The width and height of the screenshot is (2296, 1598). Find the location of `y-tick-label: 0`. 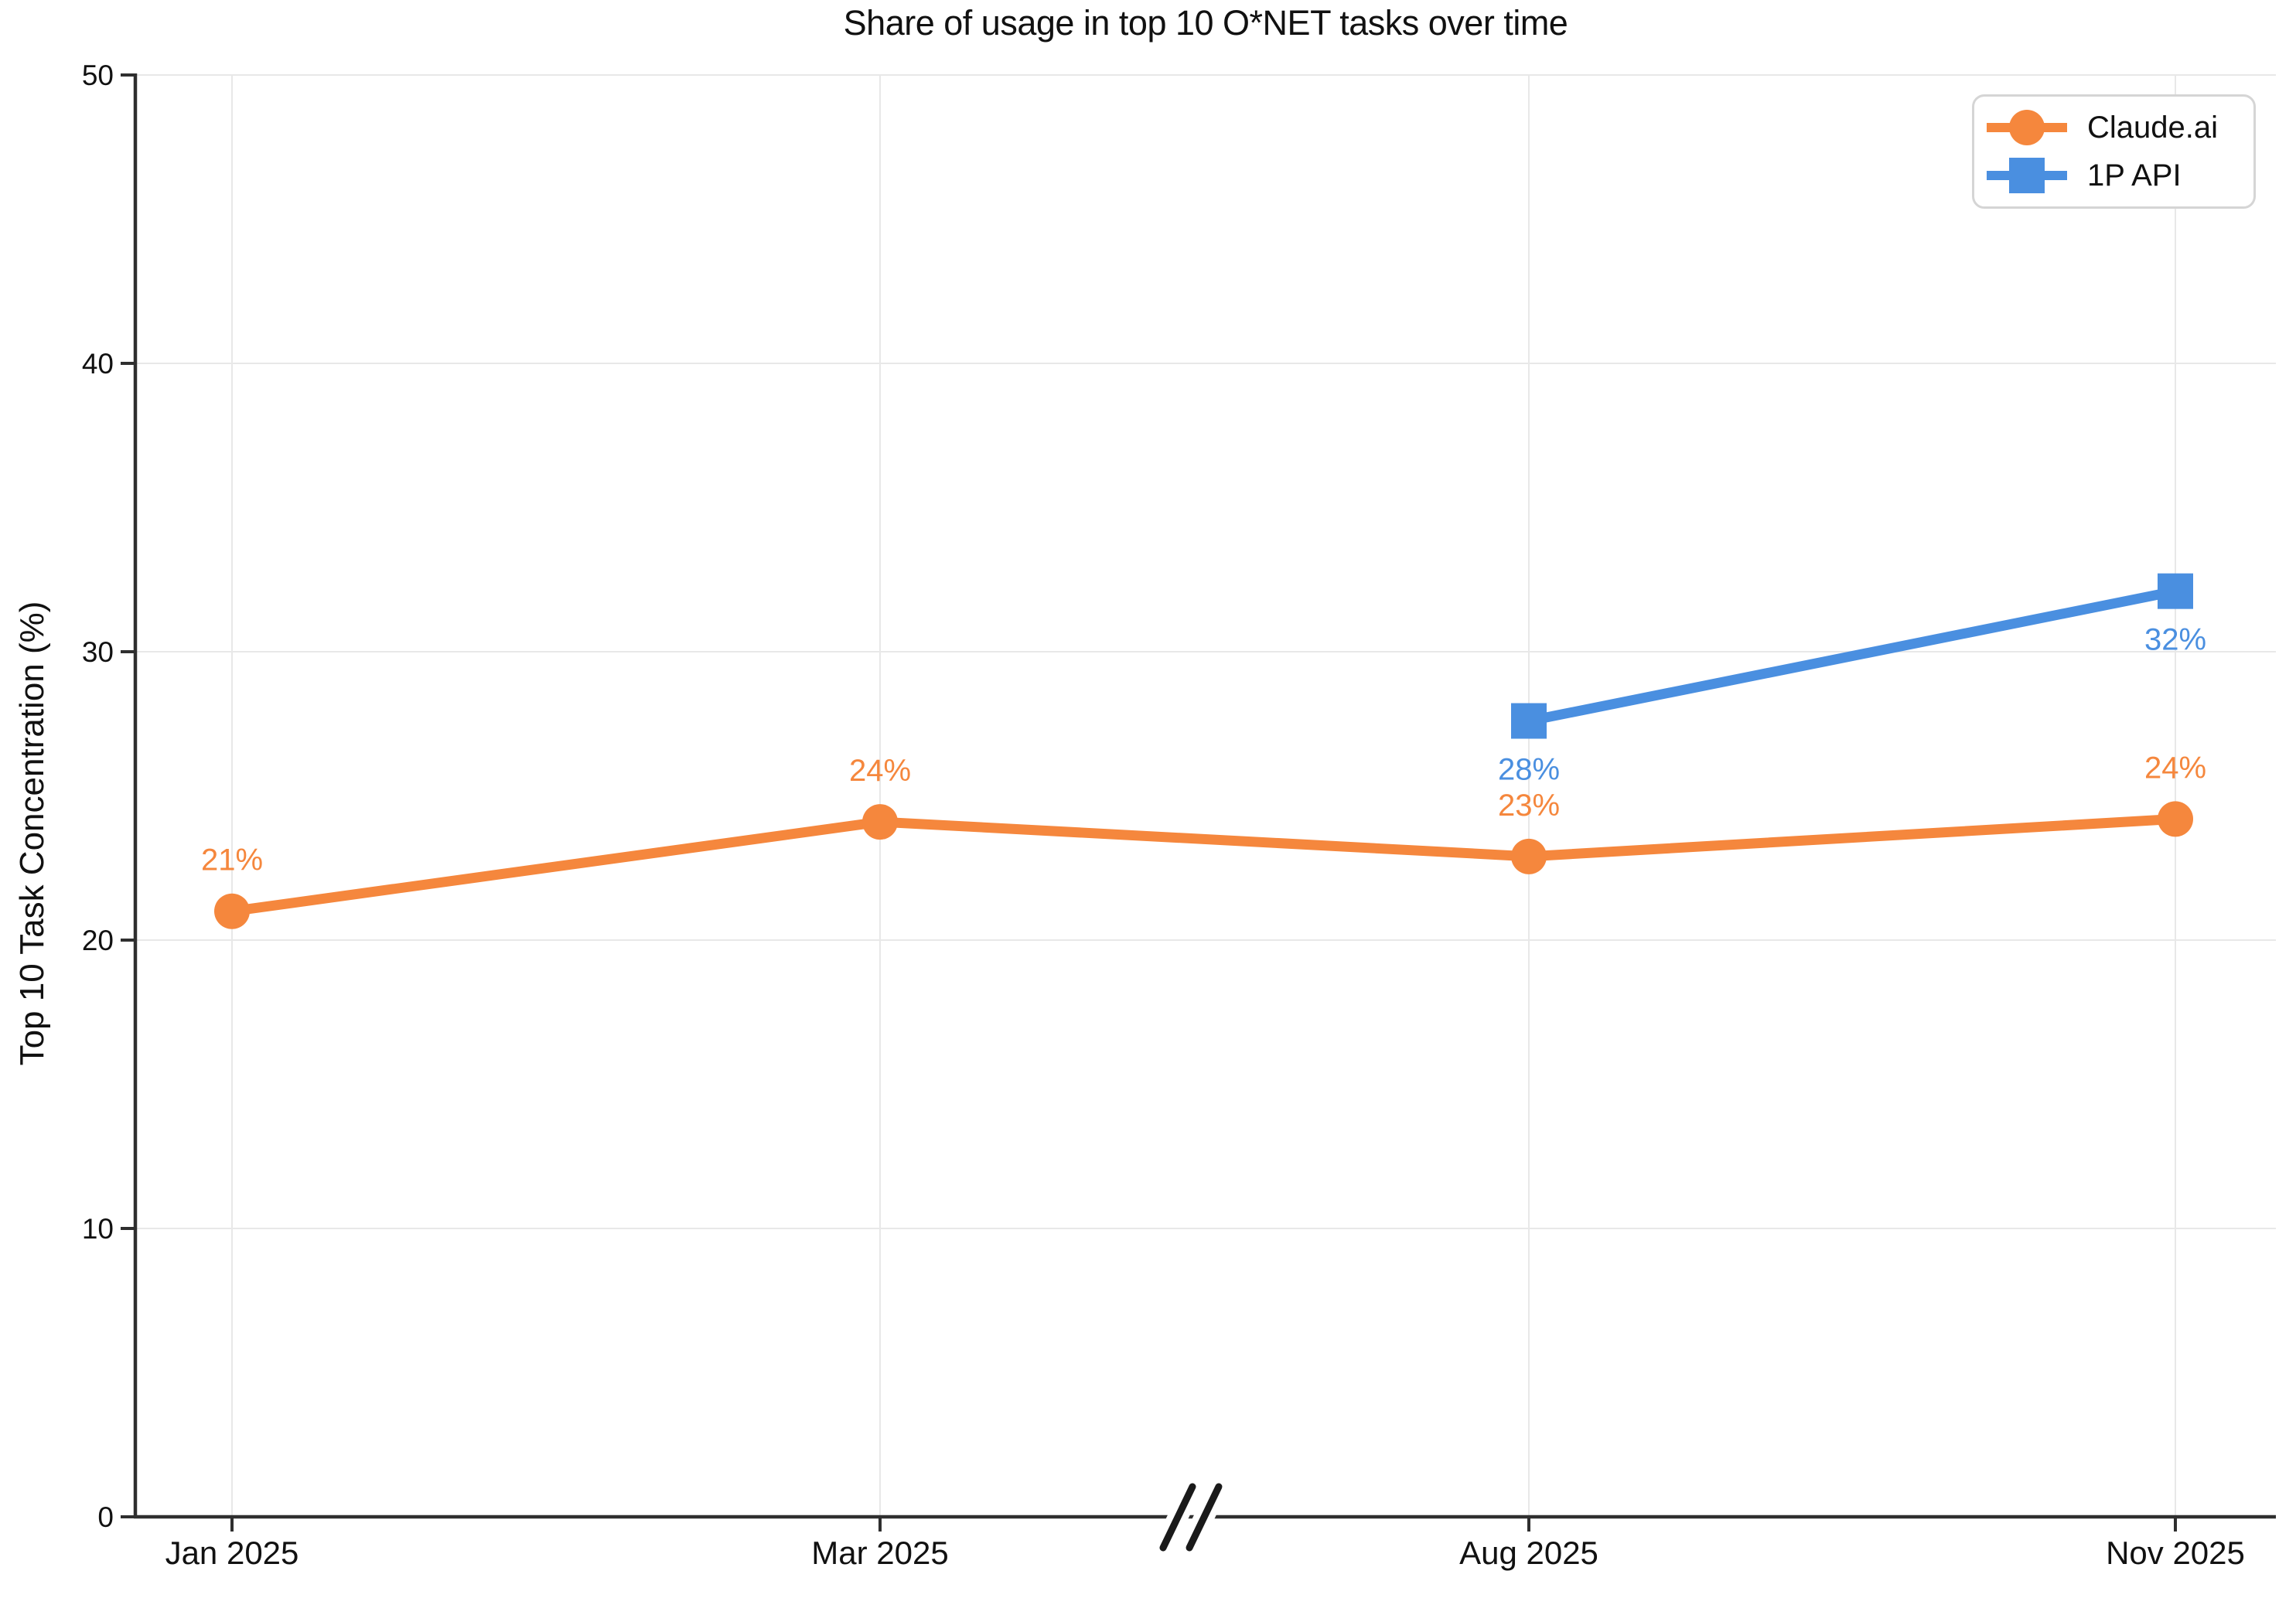

y-tick-label: 0 is located at coordinates (105, 1517).